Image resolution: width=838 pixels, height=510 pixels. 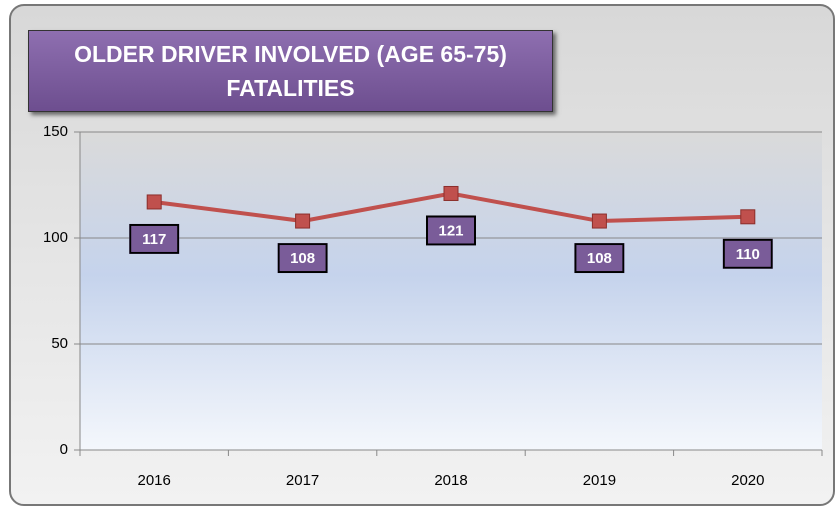 What do you see at coordinates (154, 480) in the screenshot?
I see `x-tick-label: 2016` at bounding box center [154, 480].